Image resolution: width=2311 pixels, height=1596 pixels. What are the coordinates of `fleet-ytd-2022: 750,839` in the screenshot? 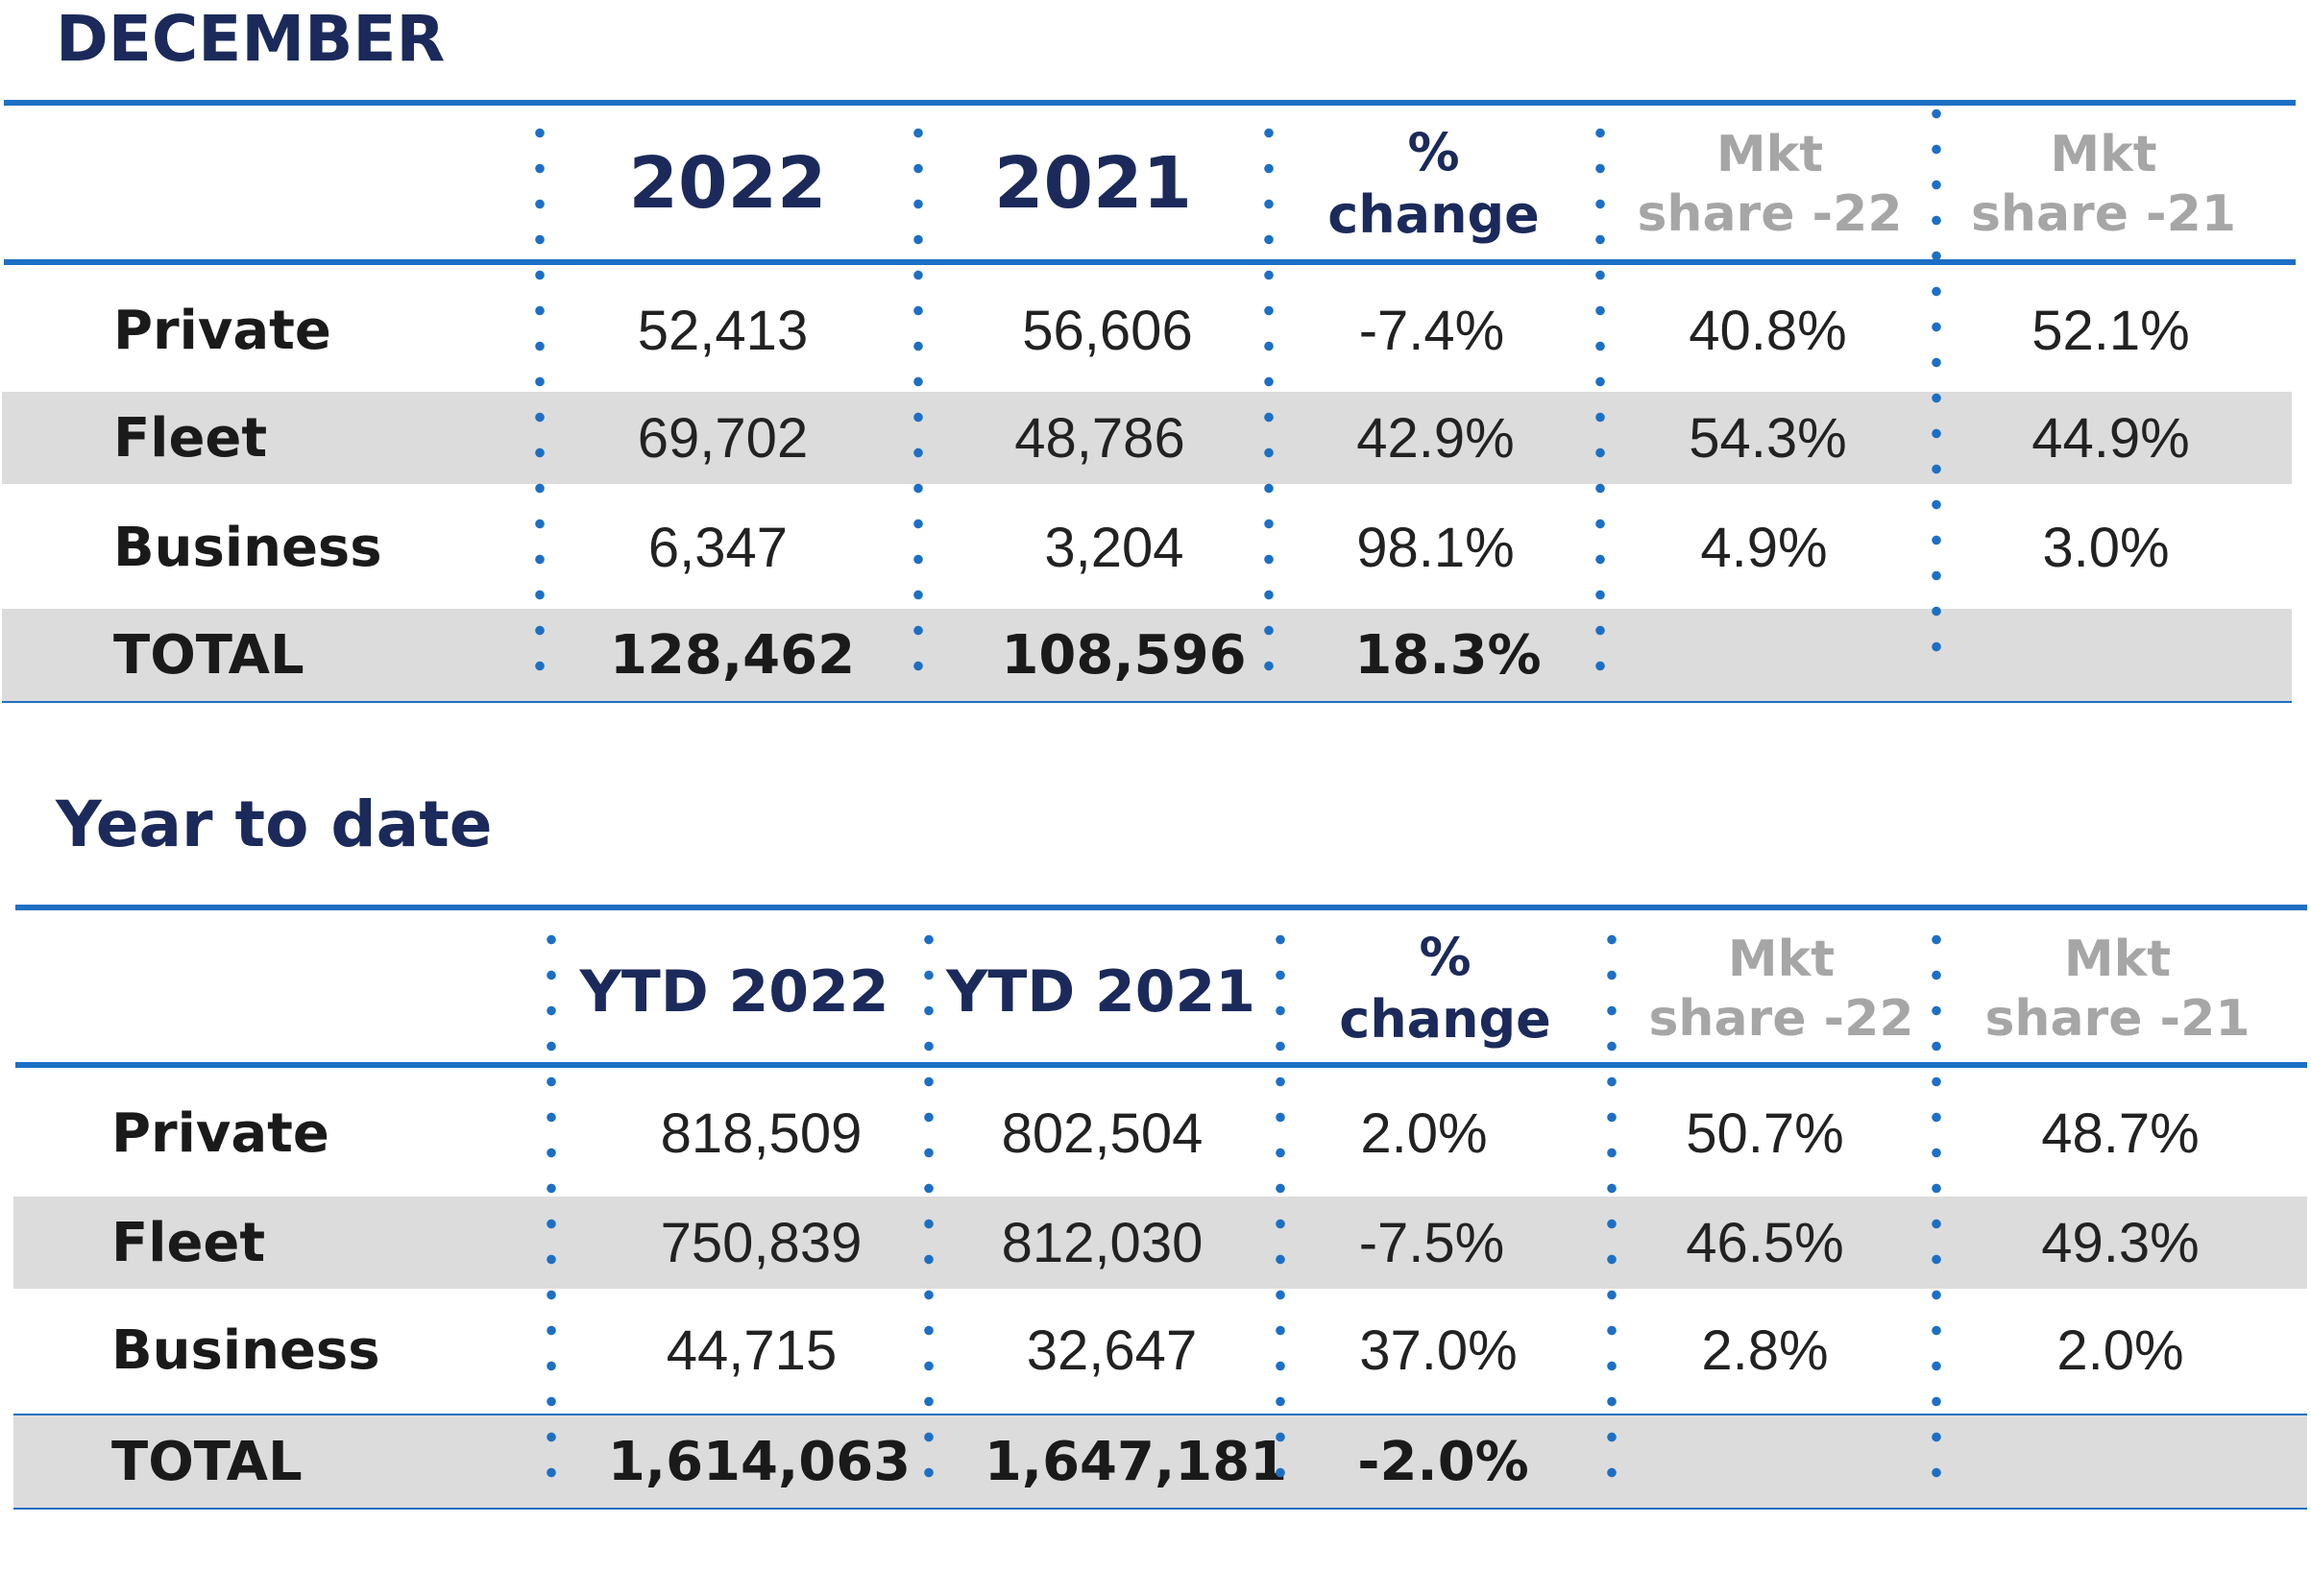 It's located at (761, 1242).